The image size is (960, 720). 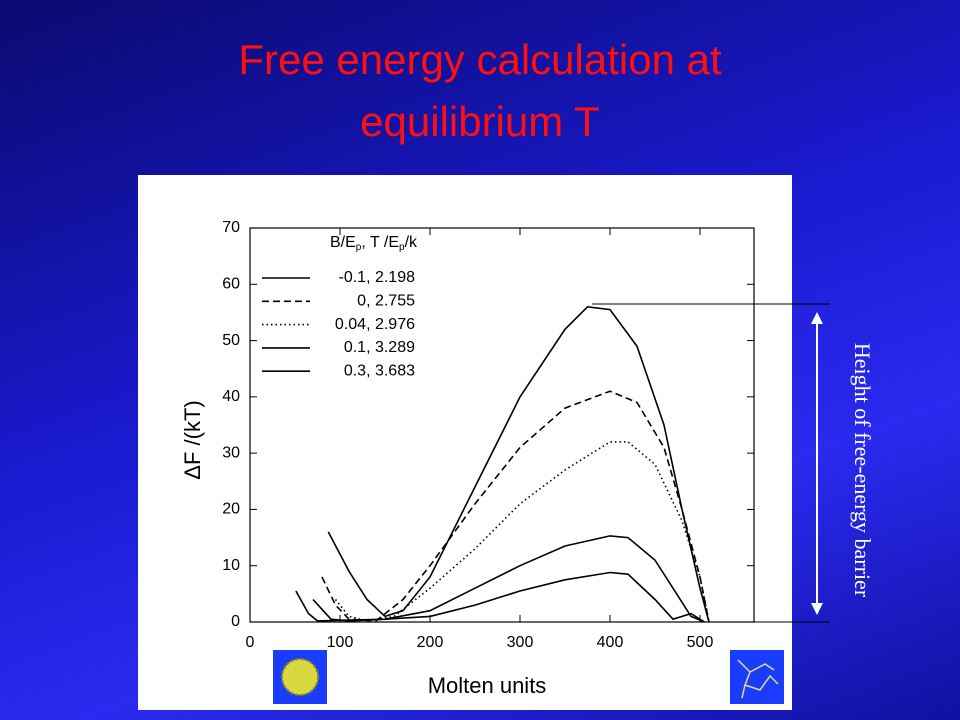 I want to click on y-tick-label: 30, so click(x=231, y=452).